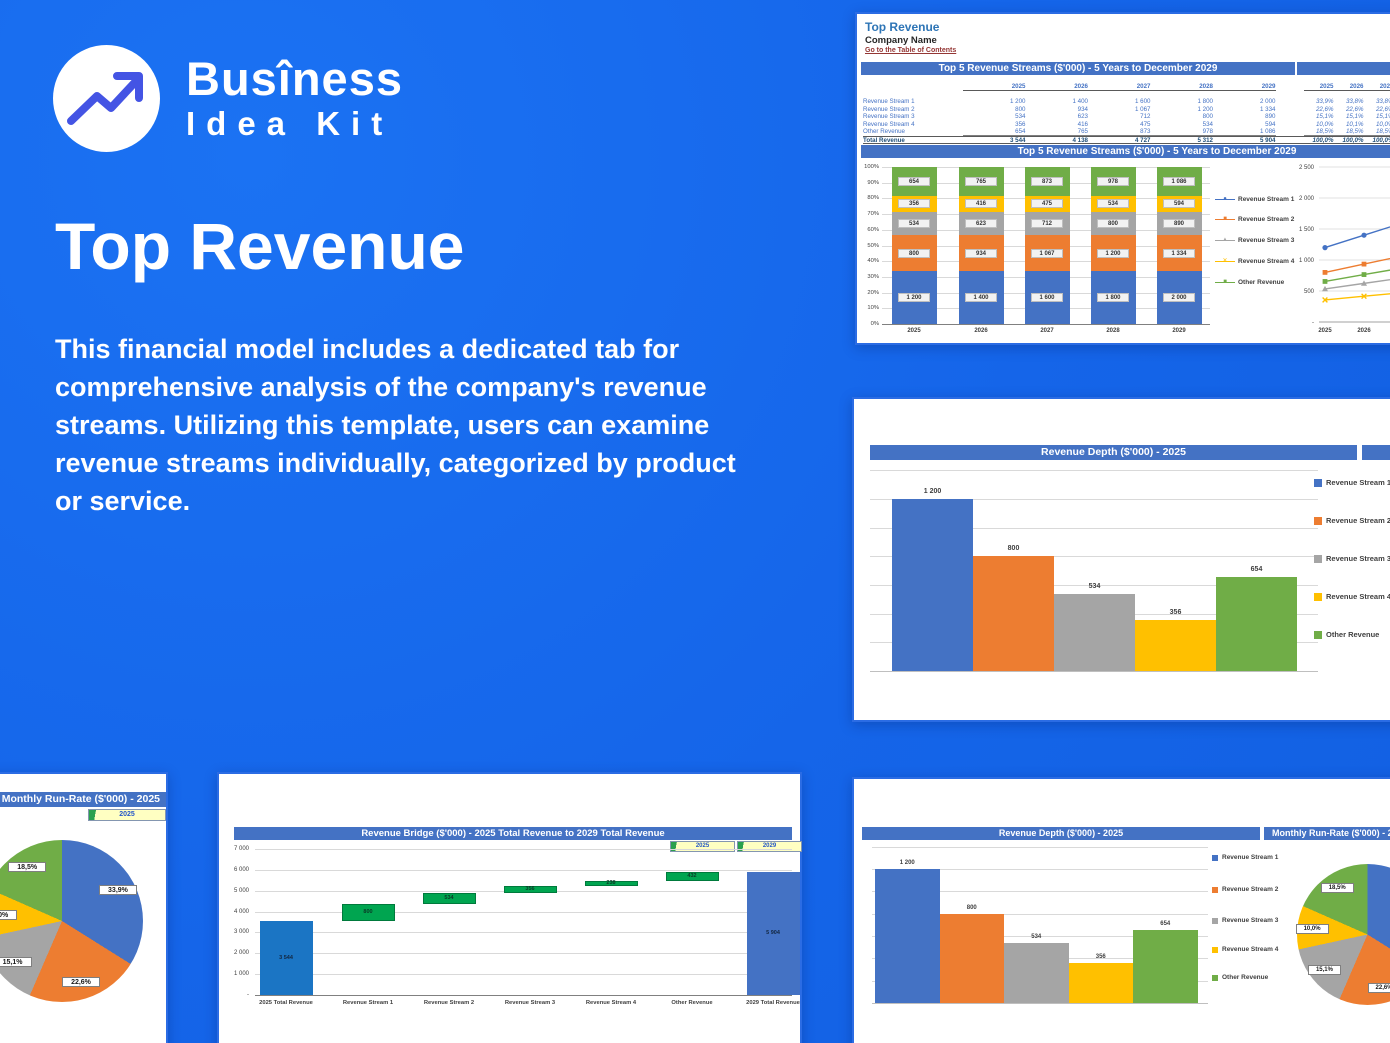  Describe the element at coordinates (692, 875) in the screenshot. I see `bar-value-label: 432` at that location.